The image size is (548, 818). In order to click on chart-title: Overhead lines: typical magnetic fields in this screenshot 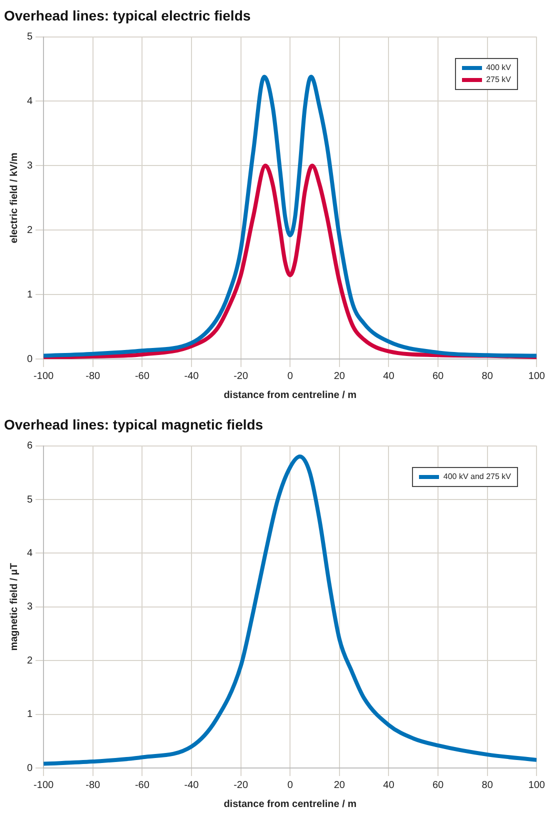, I will do `click(134, 424)`.